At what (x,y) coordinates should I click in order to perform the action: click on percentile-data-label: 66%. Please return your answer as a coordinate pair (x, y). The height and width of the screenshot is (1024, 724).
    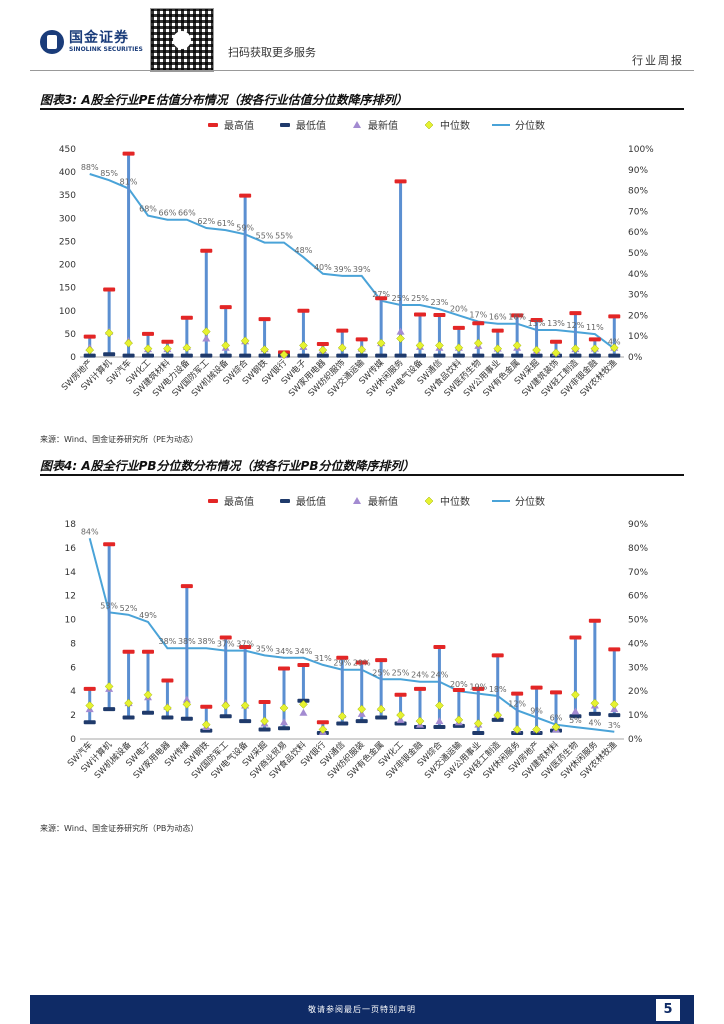
    Looking at the image, I should click on (168, 213).